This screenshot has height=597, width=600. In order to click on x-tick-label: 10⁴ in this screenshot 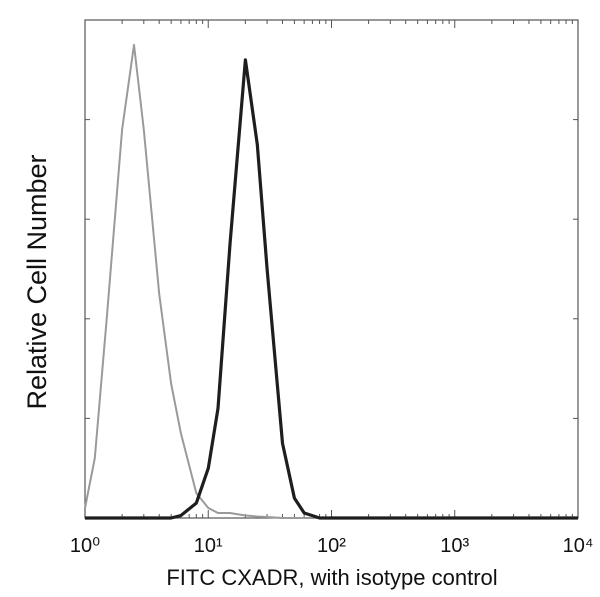, I will do `click(578, 546)`.